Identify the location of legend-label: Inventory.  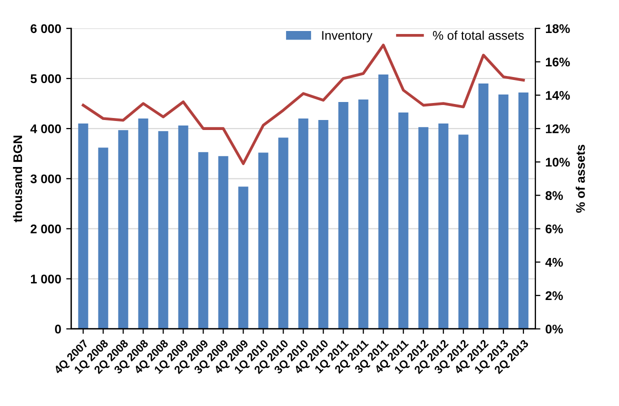
(347, 36).